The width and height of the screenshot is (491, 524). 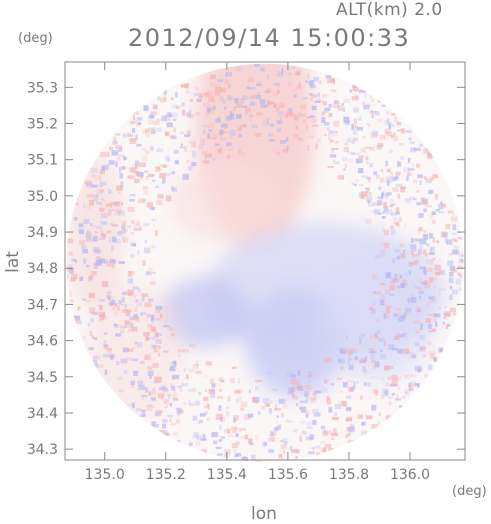 I want to click on x-tick-label: 135.4, so click(x=227, y=475).